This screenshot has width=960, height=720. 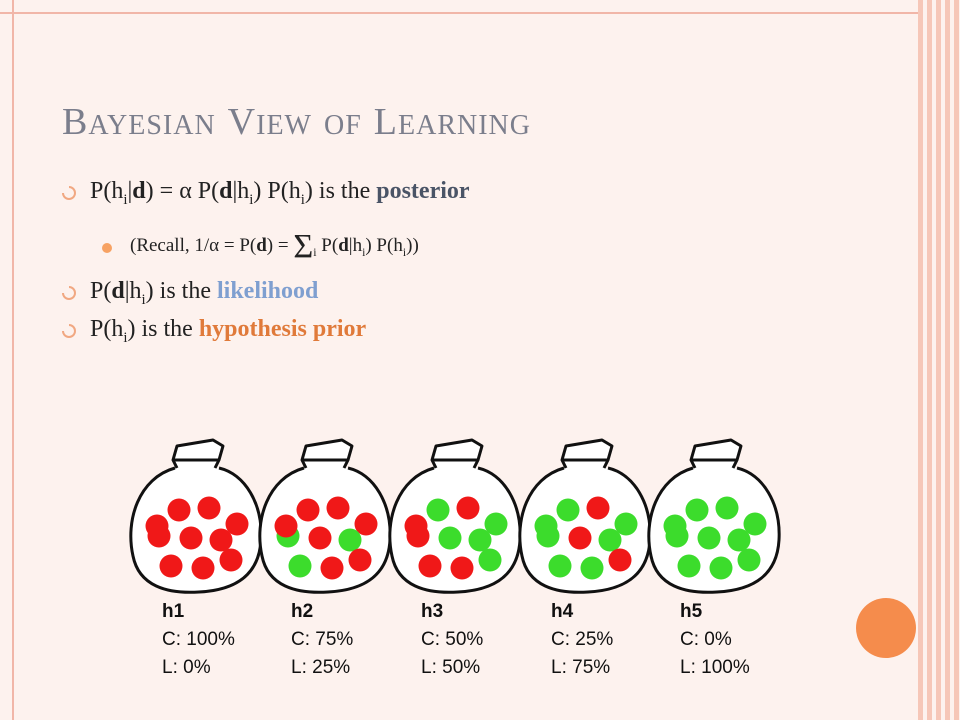 What do you see at coordinates (706, 639) in the screenshot?
I see `cherry-proportion: C: 0%` at bounding box center [706, 639].